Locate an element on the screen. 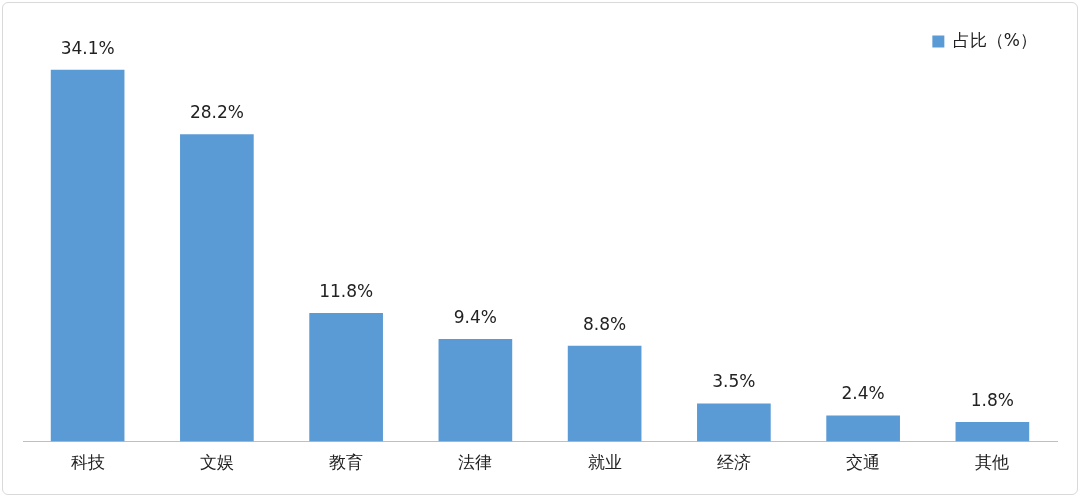 The height and width of the screenshot is (497, 1080). data-label: 8.8% is located at coordinates (605, 323).